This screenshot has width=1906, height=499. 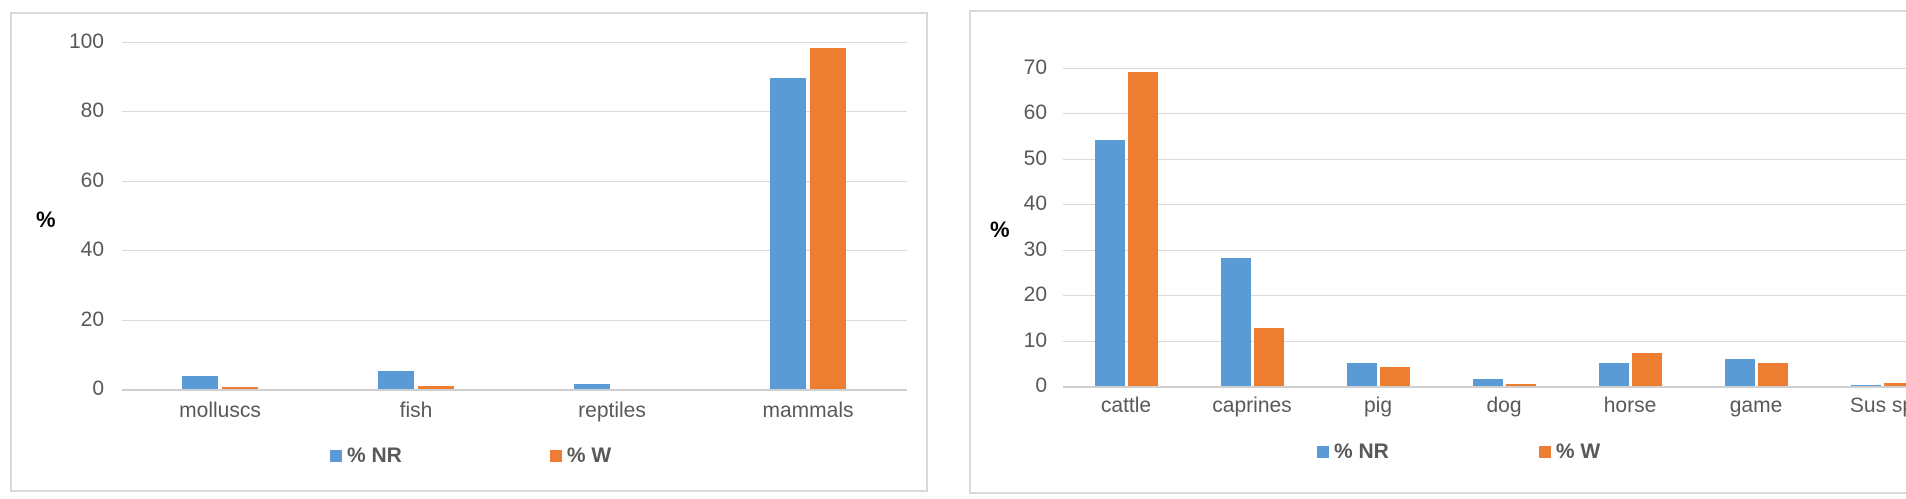 I want to click on y-tick-label: 30, so click(x=1035, y=249).